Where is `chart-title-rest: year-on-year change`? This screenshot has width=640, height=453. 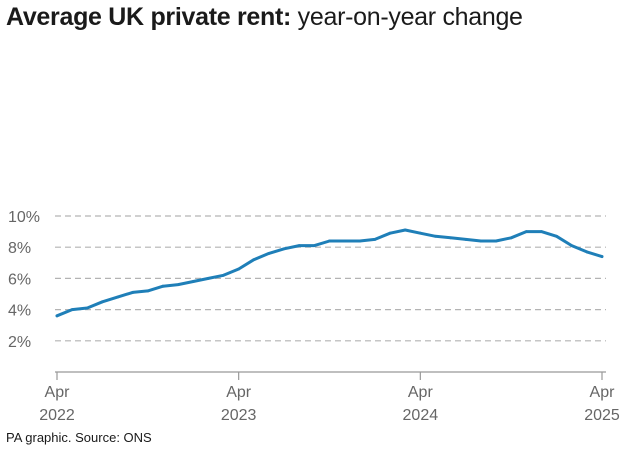 chart-title-rest: year-on-year change is located at coordinates (407, 17).